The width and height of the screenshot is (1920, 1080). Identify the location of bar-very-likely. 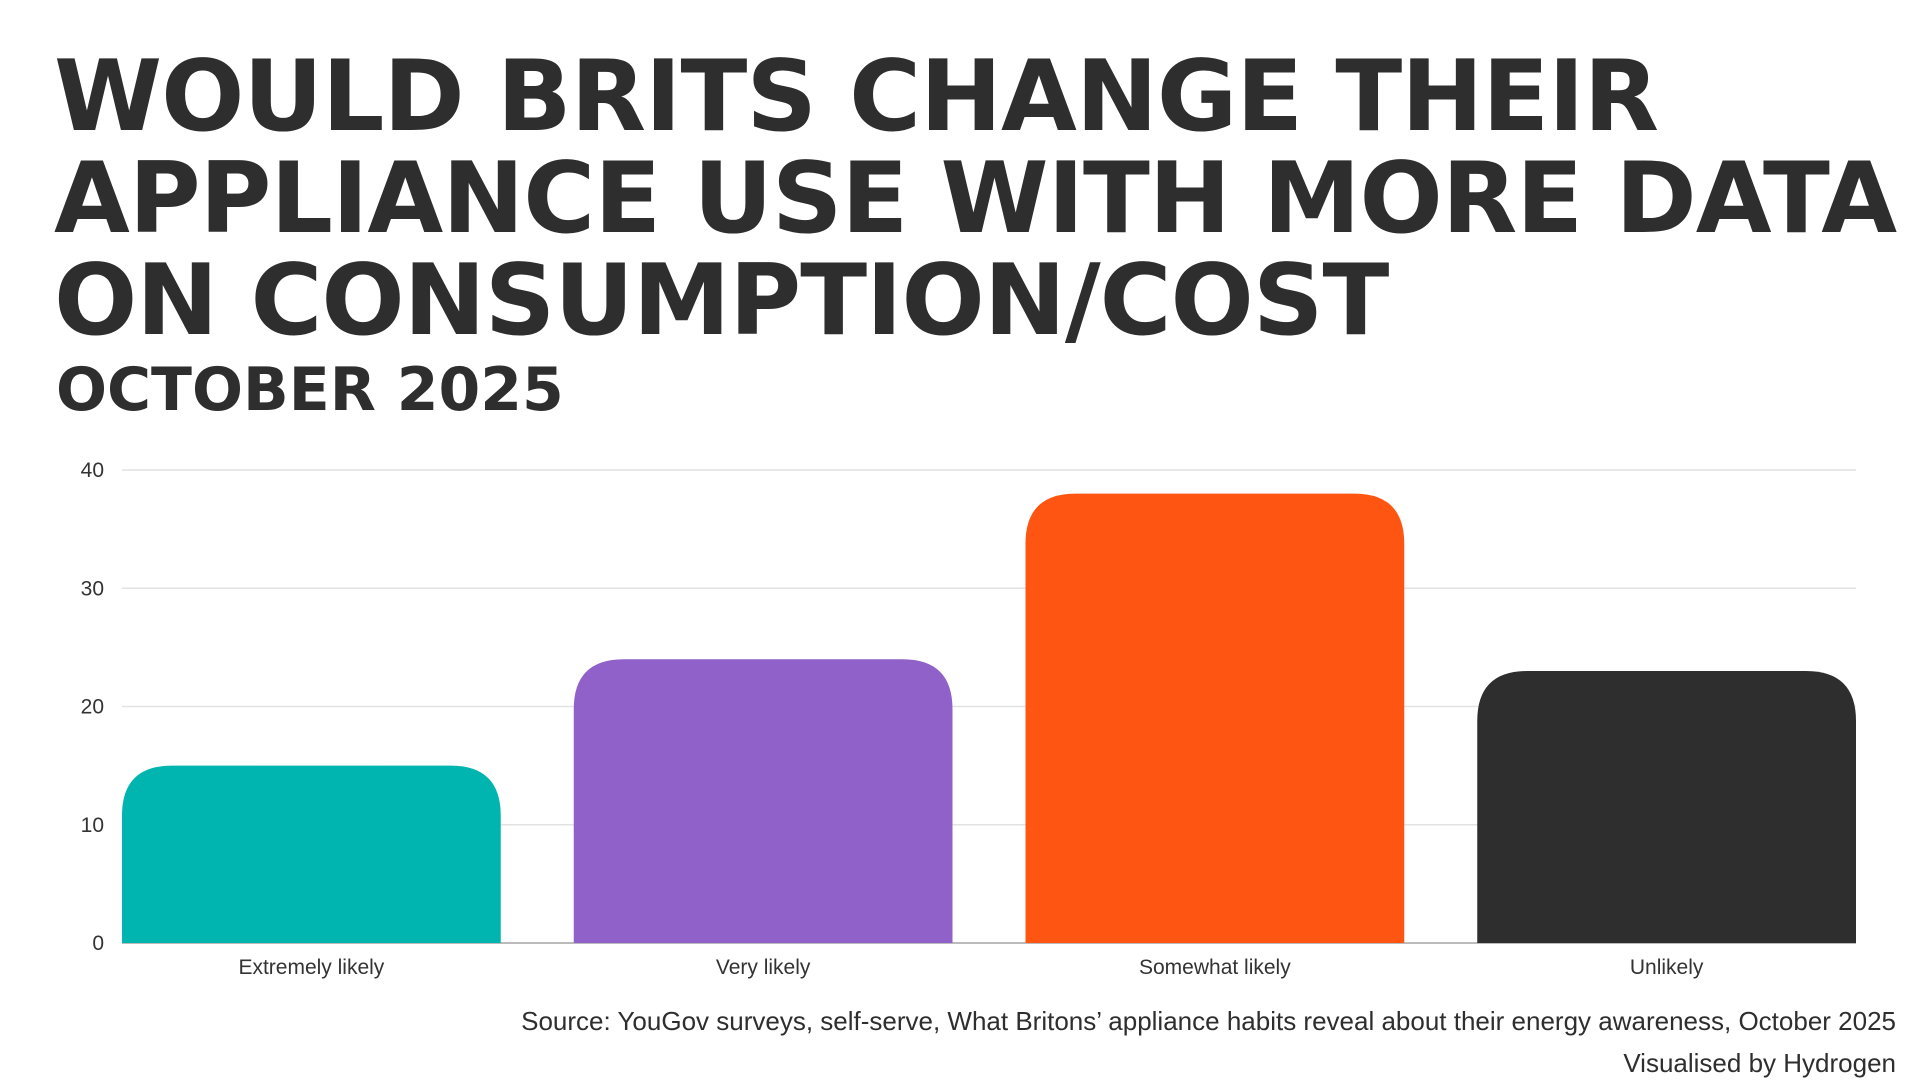
(763, 801).